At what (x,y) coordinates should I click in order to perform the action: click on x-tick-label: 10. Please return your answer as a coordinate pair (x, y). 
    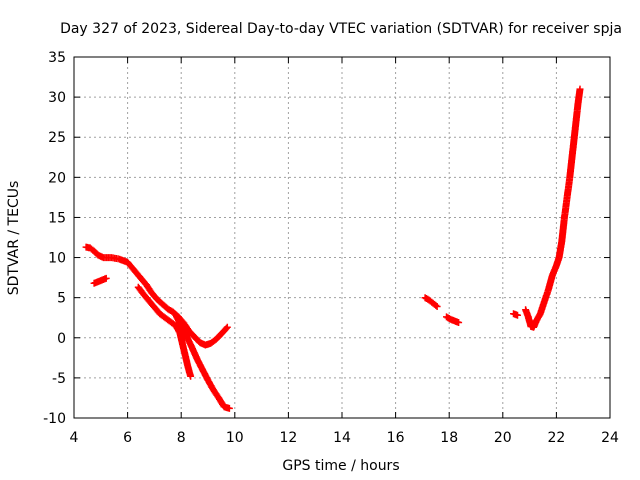
    Looking at the image, I should click on (235, 438).